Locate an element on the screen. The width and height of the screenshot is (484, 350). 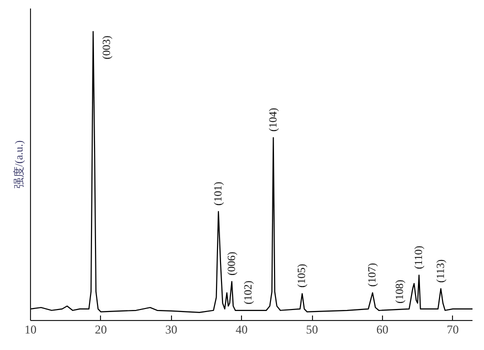
x-tick-label: 70 is located at coordinates (452, 329).